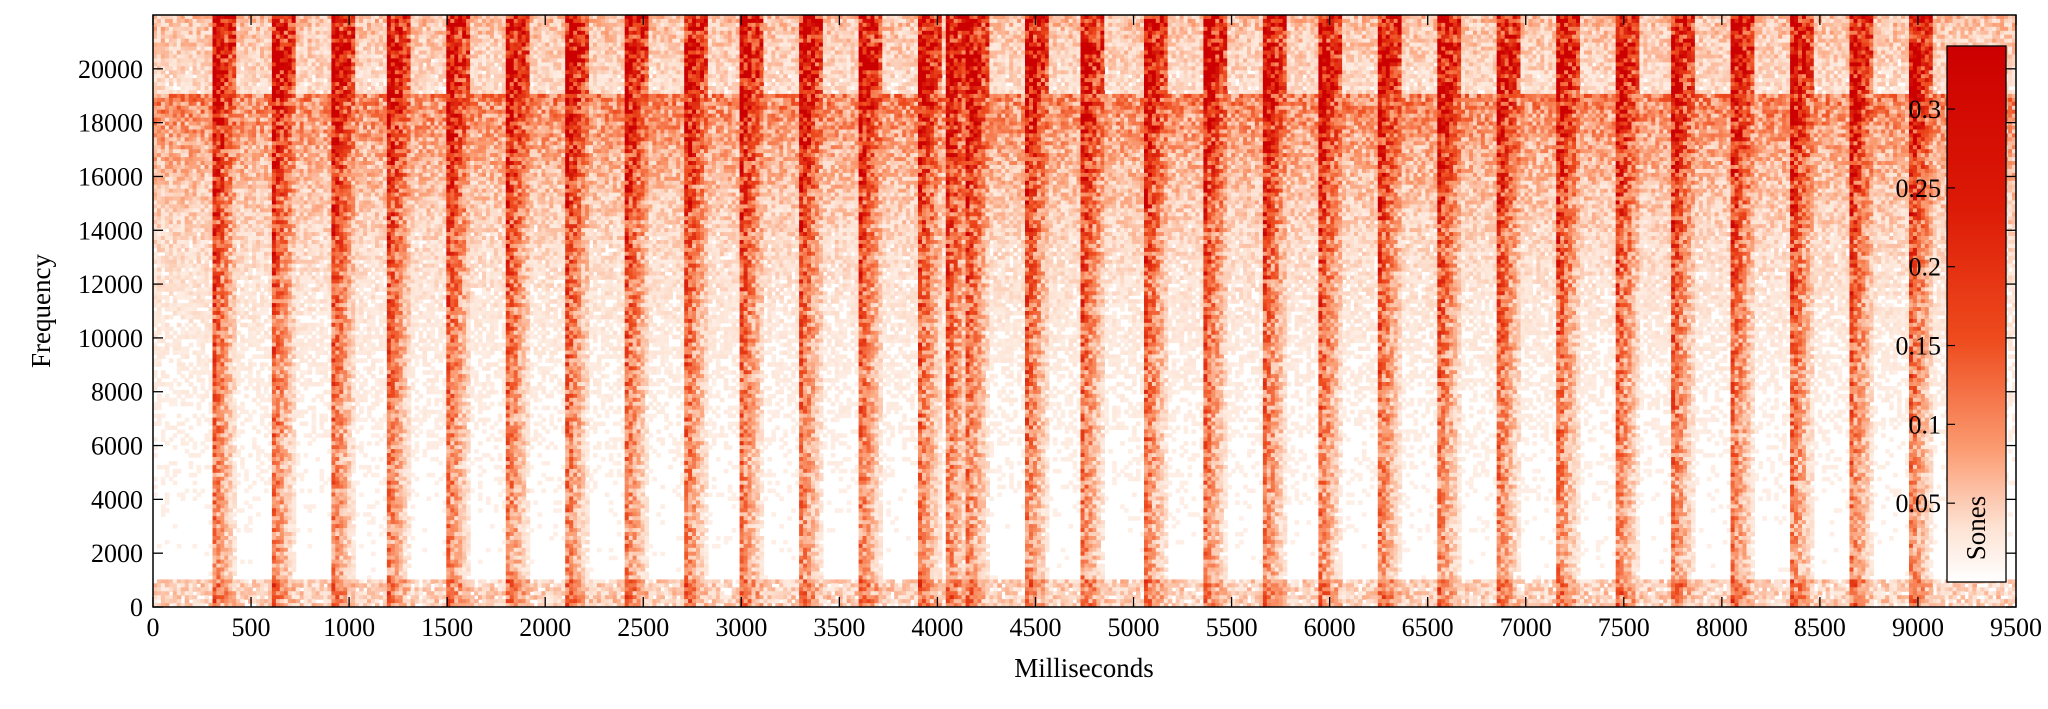 The width and height of the screenshot is (2048, 709). I want to click on x-tick-label: 6000, so click(1330, 627).